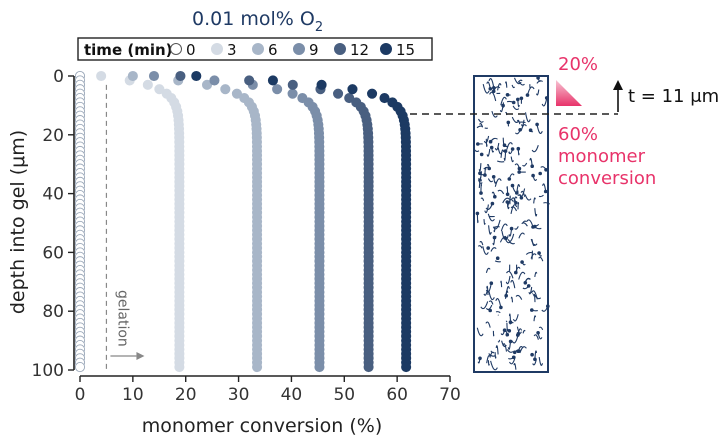 This screenshot has height=436, width=720. I want to click on y-tick-label: 60, so click(53, 253).